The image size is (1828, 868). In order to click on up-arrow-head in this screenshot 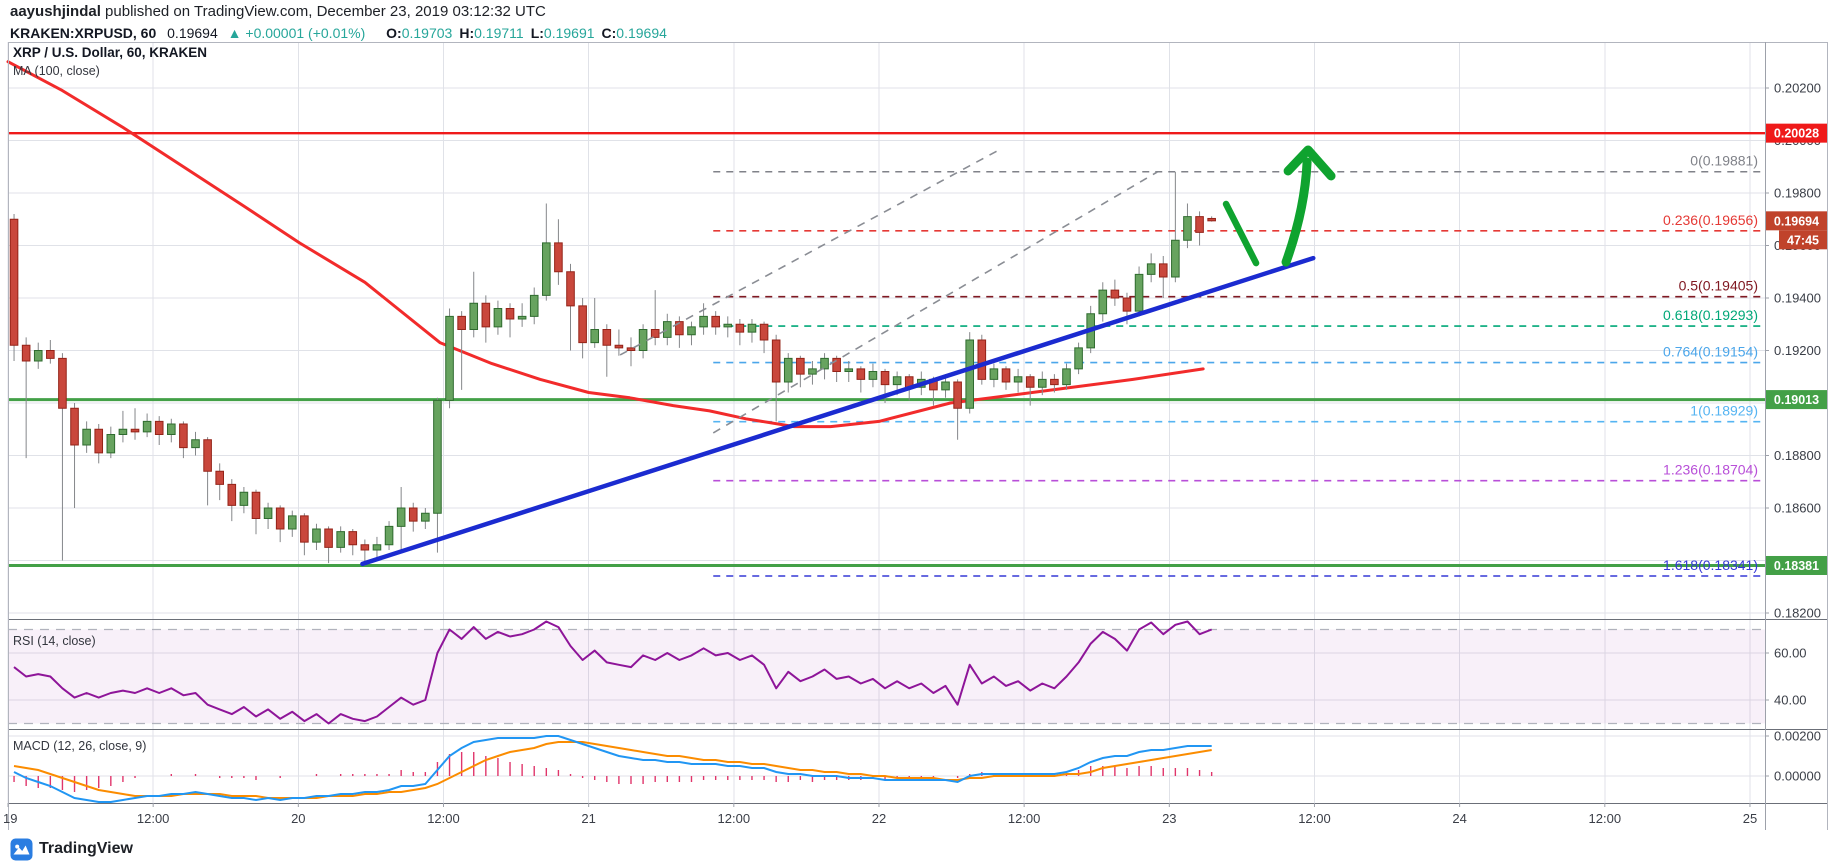, I will do `click(1309, 163)`.